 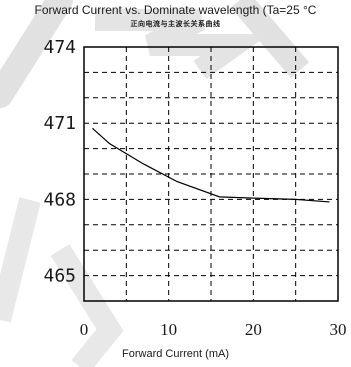 What do you see at coordinates (84, 329) in the screenshot?
I see `x-tick-label-0: 0` at bounding box center [84, 329].